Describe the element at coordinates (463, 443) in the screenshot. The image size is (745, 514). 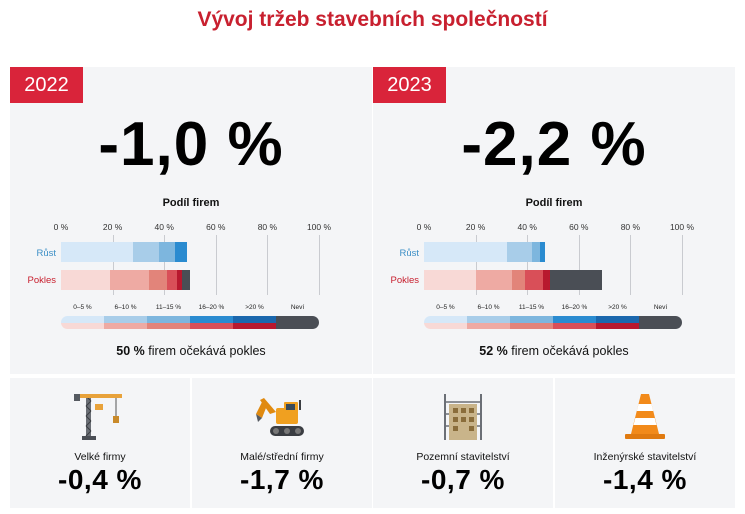
I see `card-building-construction: Pozemní stavitelství -0,7 %` at that location.